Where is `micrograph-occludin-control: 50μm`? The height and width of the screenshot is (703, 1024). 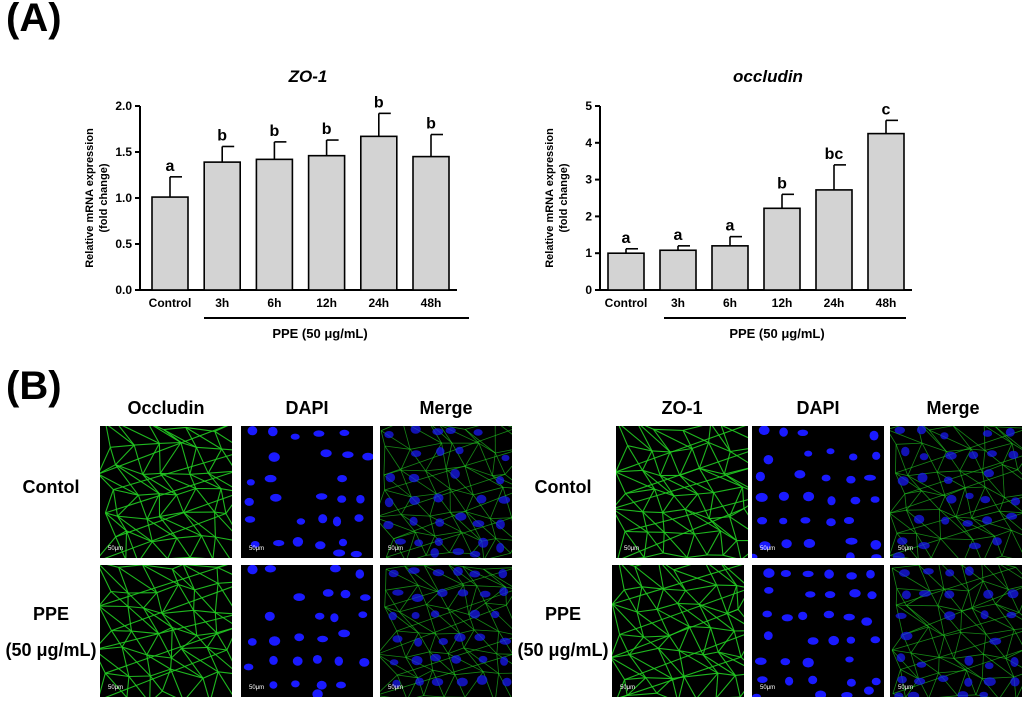
micrograph-occludin-control: 50μm is located at coordinates (166, 492).